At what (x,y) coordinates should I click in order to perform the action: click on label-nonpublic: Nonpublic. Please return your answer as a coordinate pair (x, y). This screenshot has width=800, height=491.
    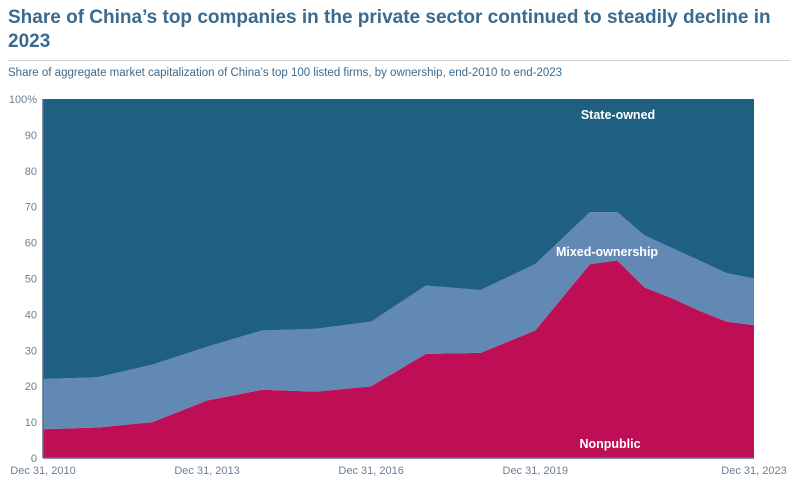
    Looking at the image, I should click on (609, 444).